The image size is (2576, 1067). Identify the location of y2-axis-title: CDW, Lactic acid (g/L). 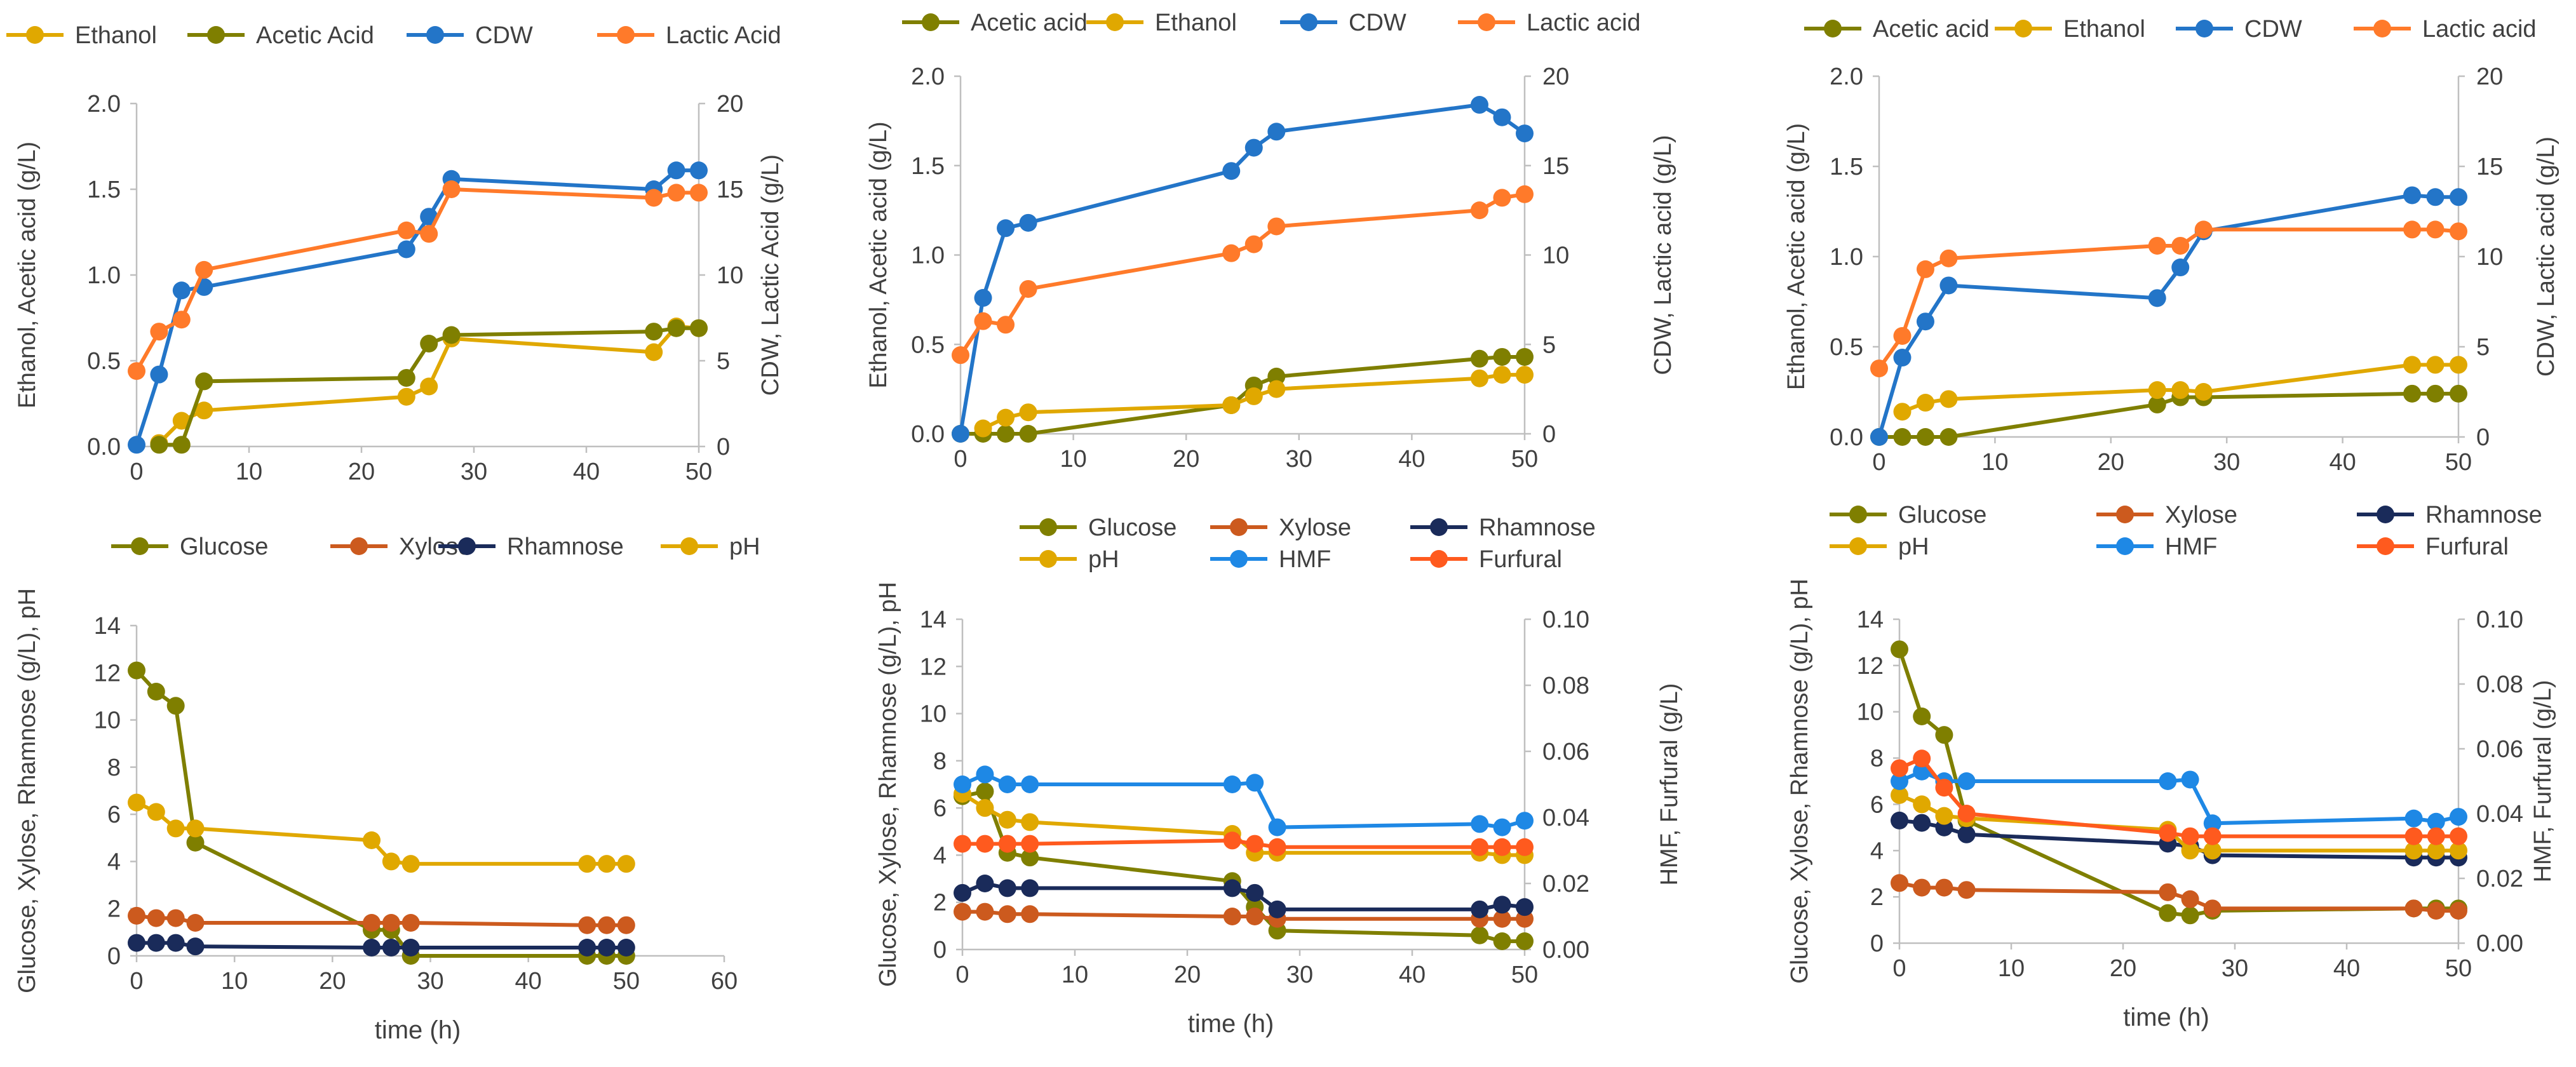
(2546, 257).